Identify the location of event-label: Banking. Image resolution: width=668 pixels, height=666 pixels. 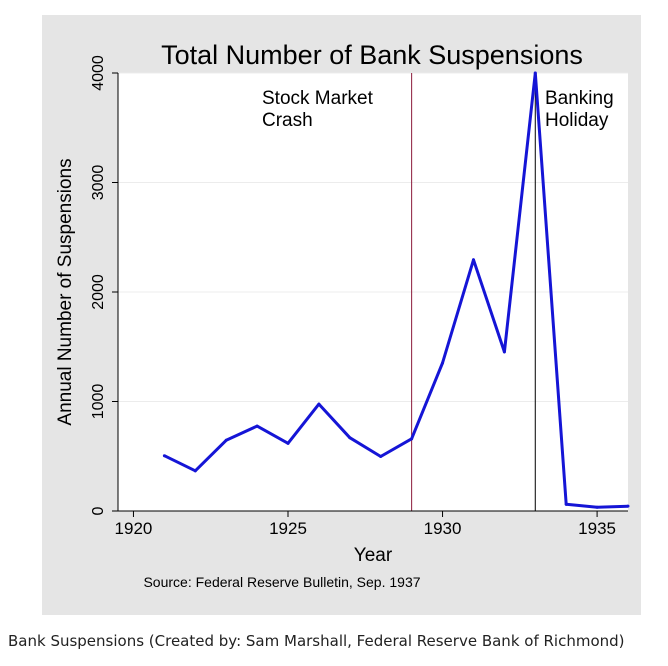
(579, 98).